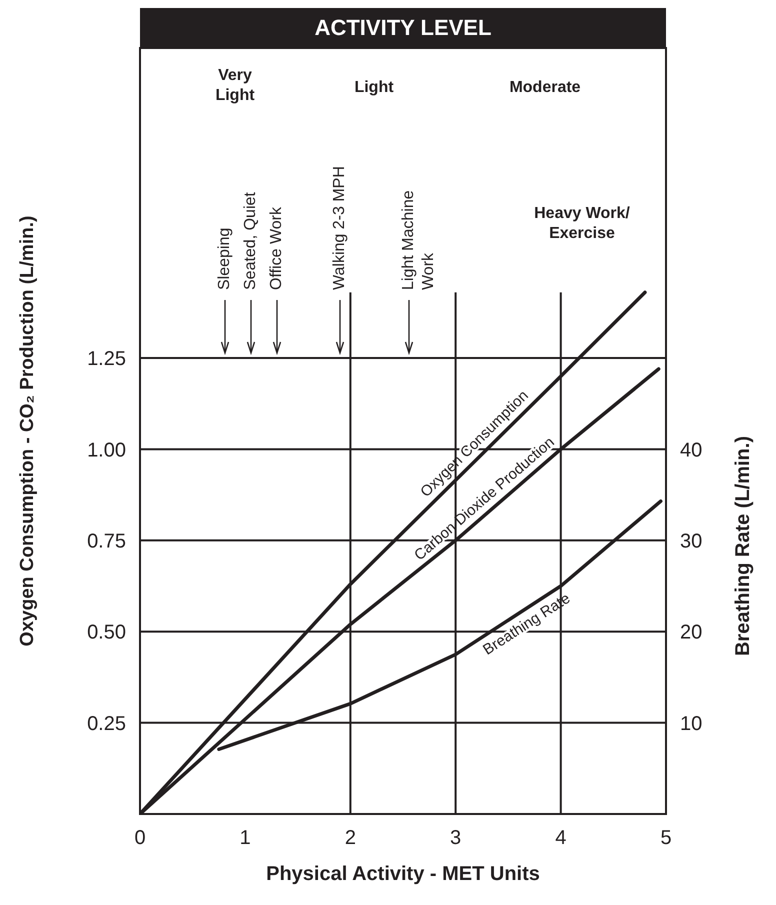  Describe the element at coordinates (27, 431) in the screenshot. I see `y-axis-title: Oxygen Consumption - CO₂ Production (L/min.)` at that location.